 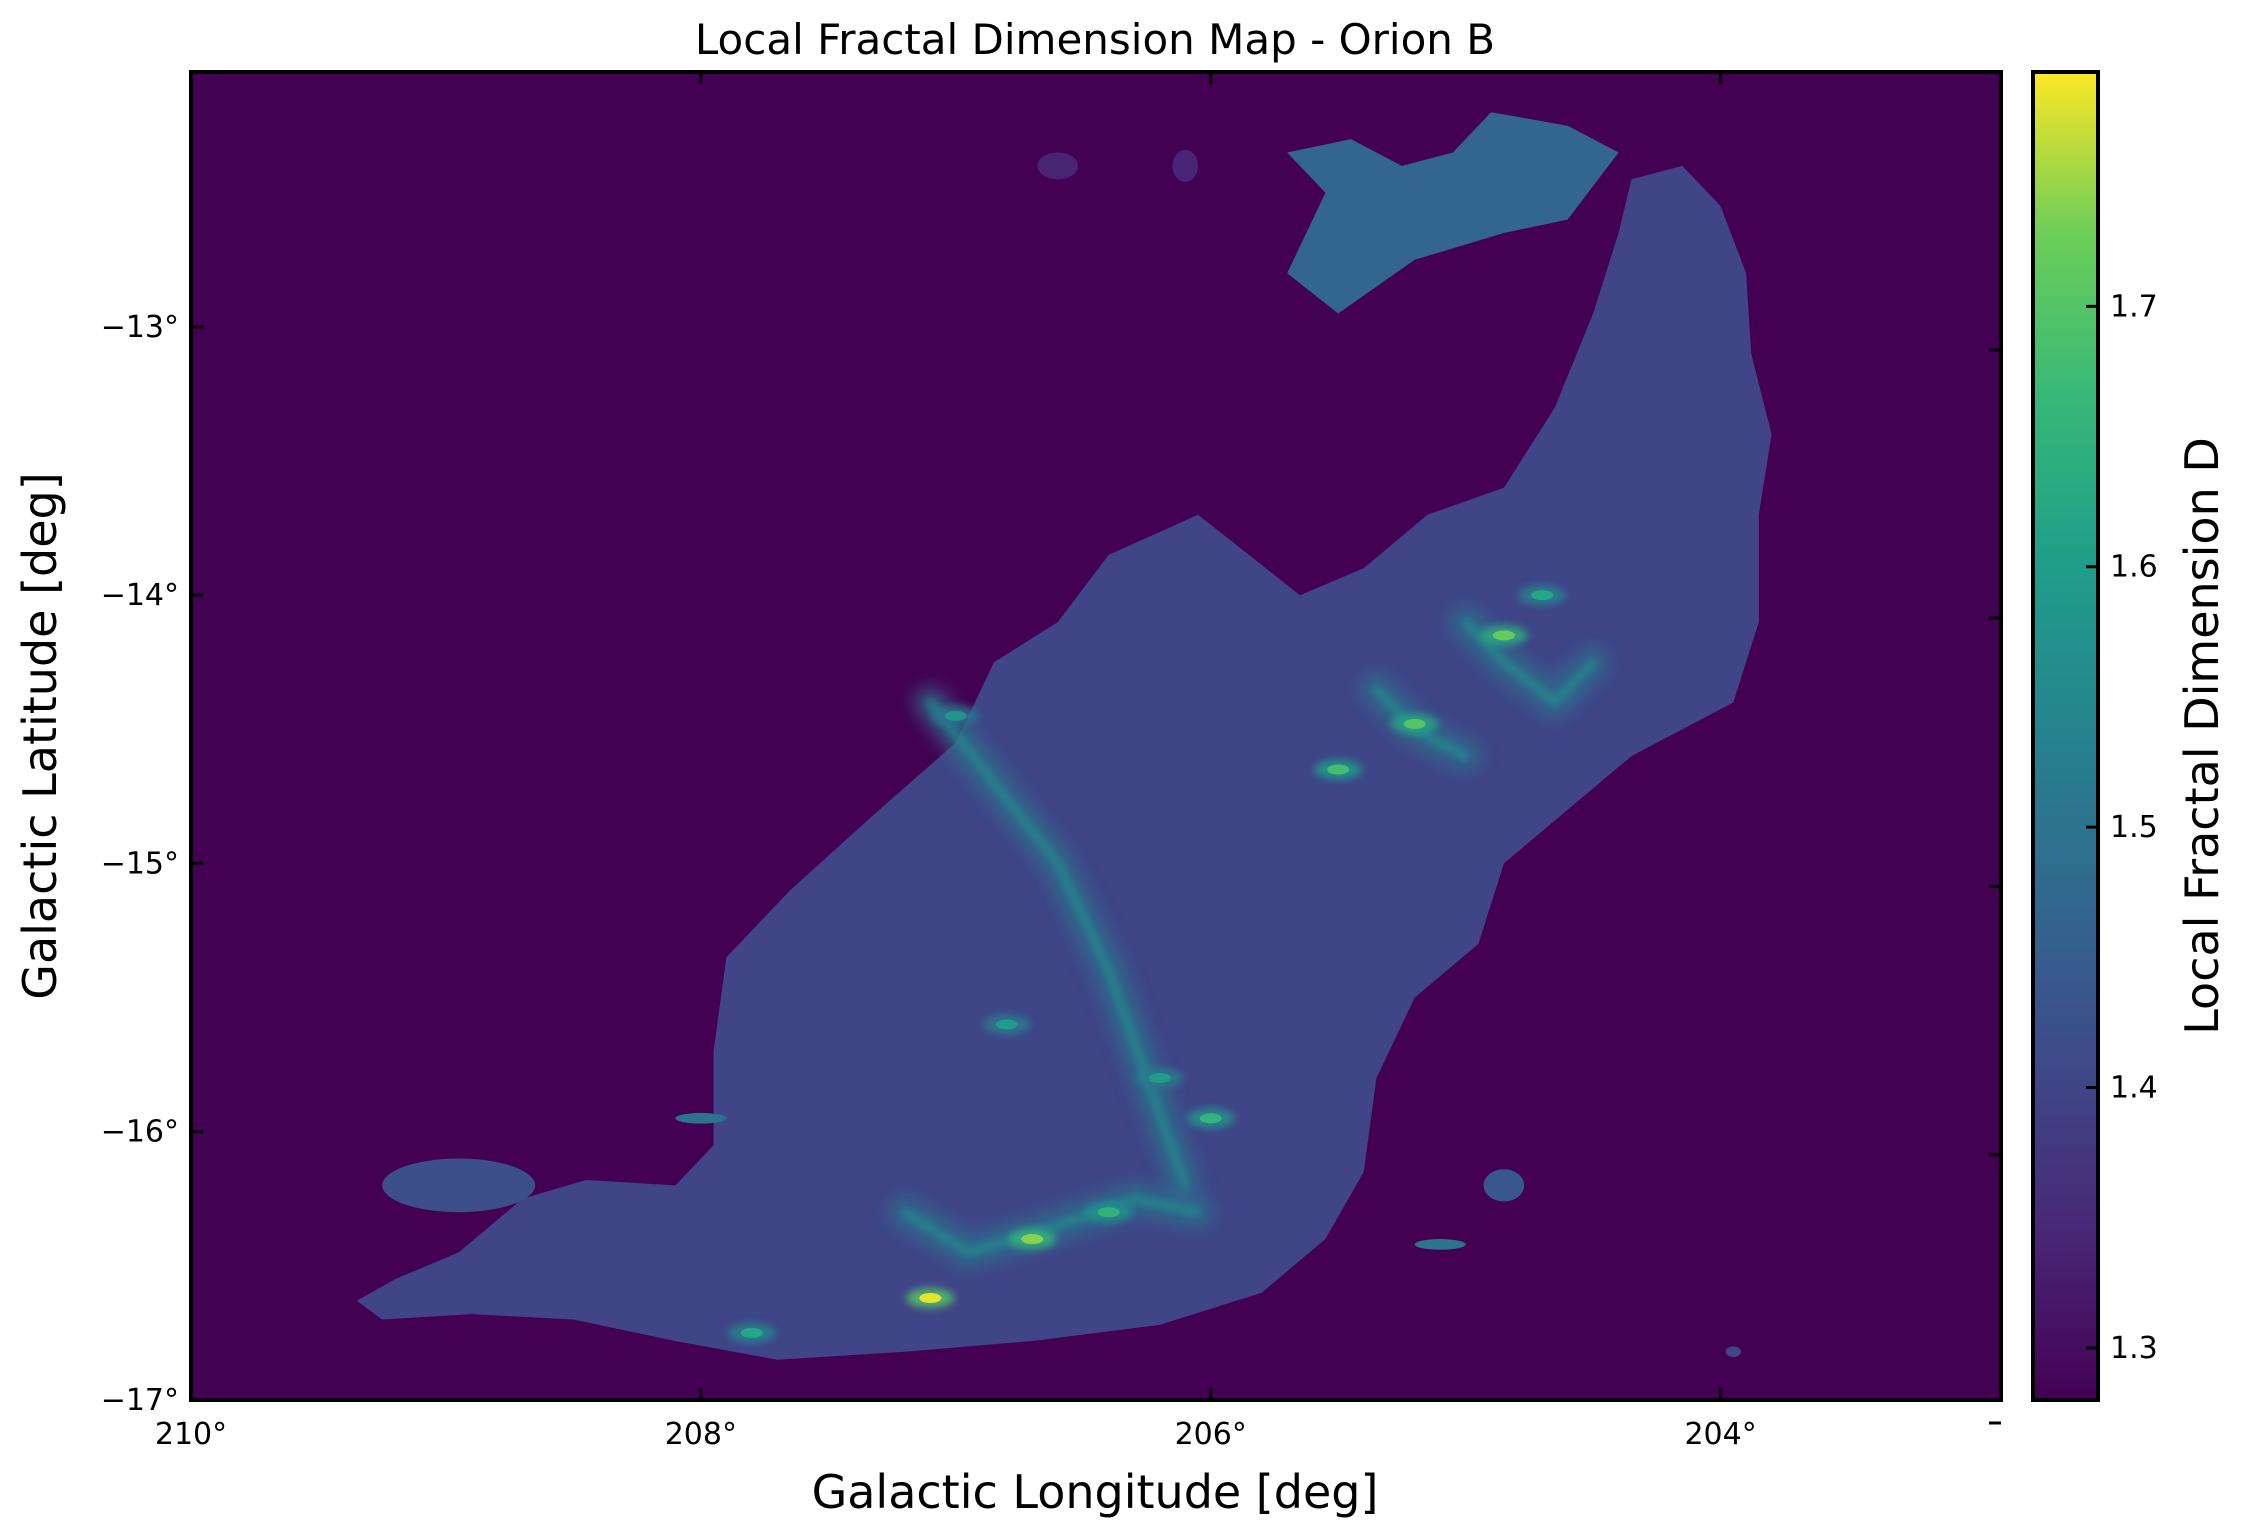 What do you see at coordinates (2134, 306) in the screenshot?
I see `colorbar-tick-label: 1.7` at bounding box center [2134, 306].